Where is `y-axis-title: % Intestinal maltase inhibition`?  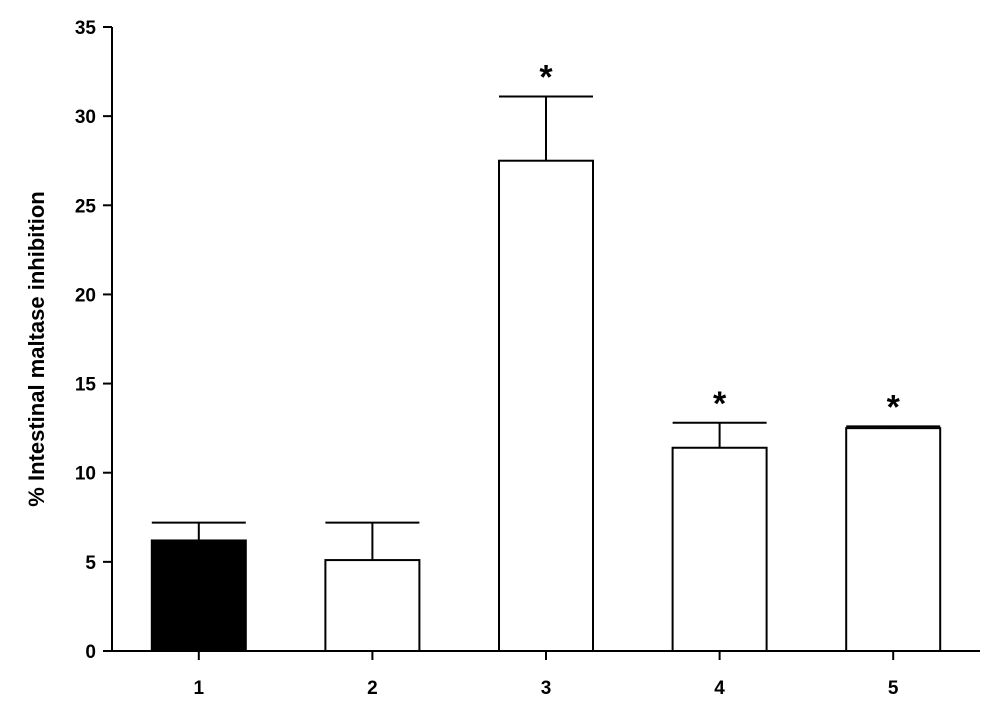
y-axis-title: % Intestinal maltase inhibition is located at coordinates (36, 348).